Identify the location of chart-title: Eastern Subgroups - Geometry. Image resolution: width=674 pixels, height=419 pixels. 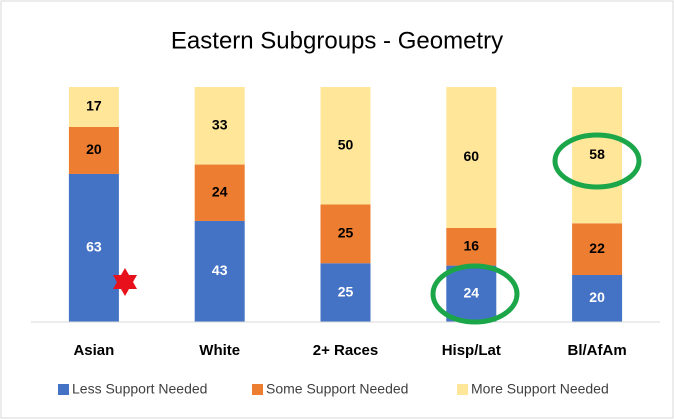
(337, 40).